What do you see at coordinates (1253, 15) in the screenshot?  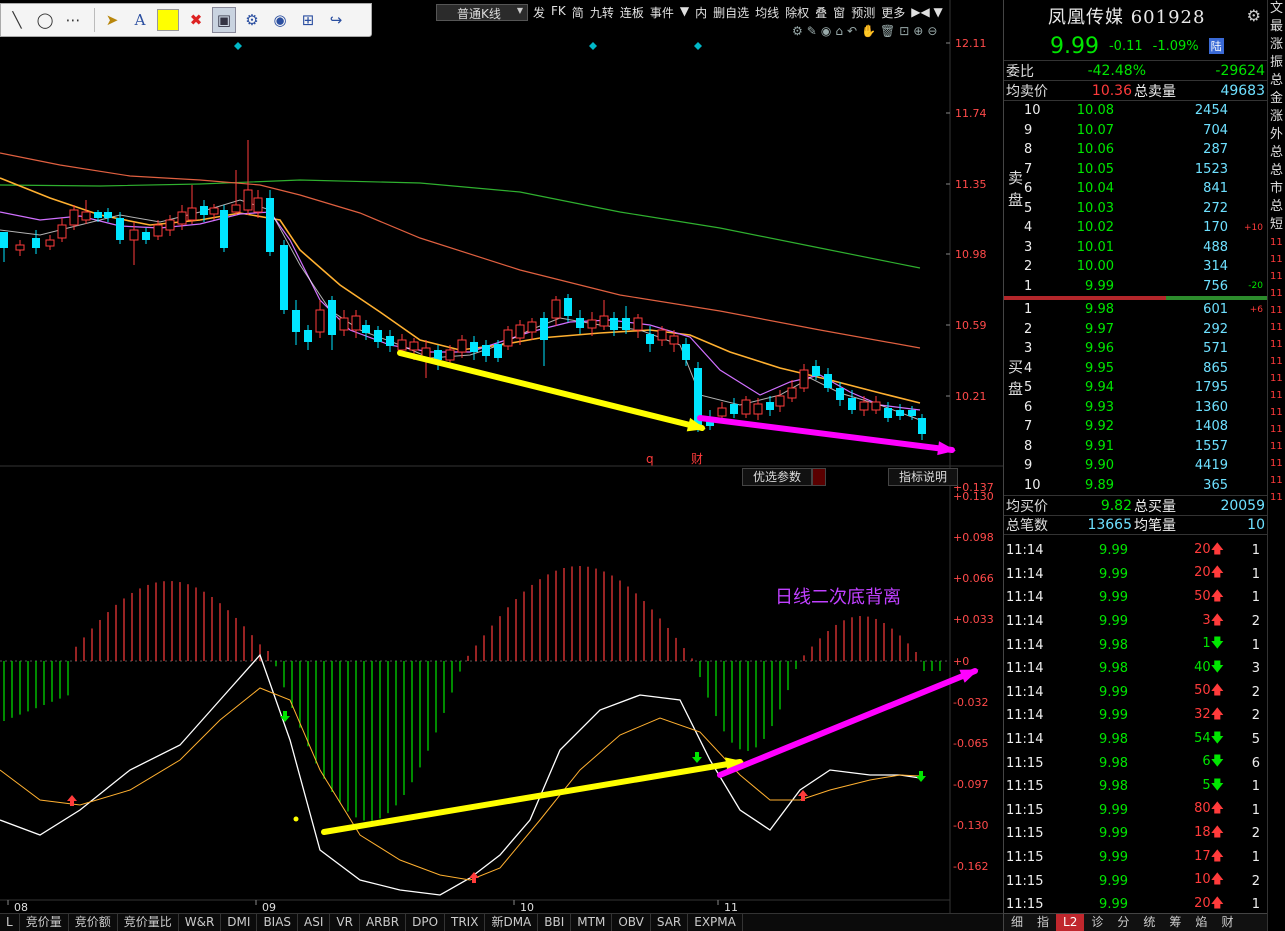 I see `gear-icon: ⚙` at bounding box center [1253, 15].